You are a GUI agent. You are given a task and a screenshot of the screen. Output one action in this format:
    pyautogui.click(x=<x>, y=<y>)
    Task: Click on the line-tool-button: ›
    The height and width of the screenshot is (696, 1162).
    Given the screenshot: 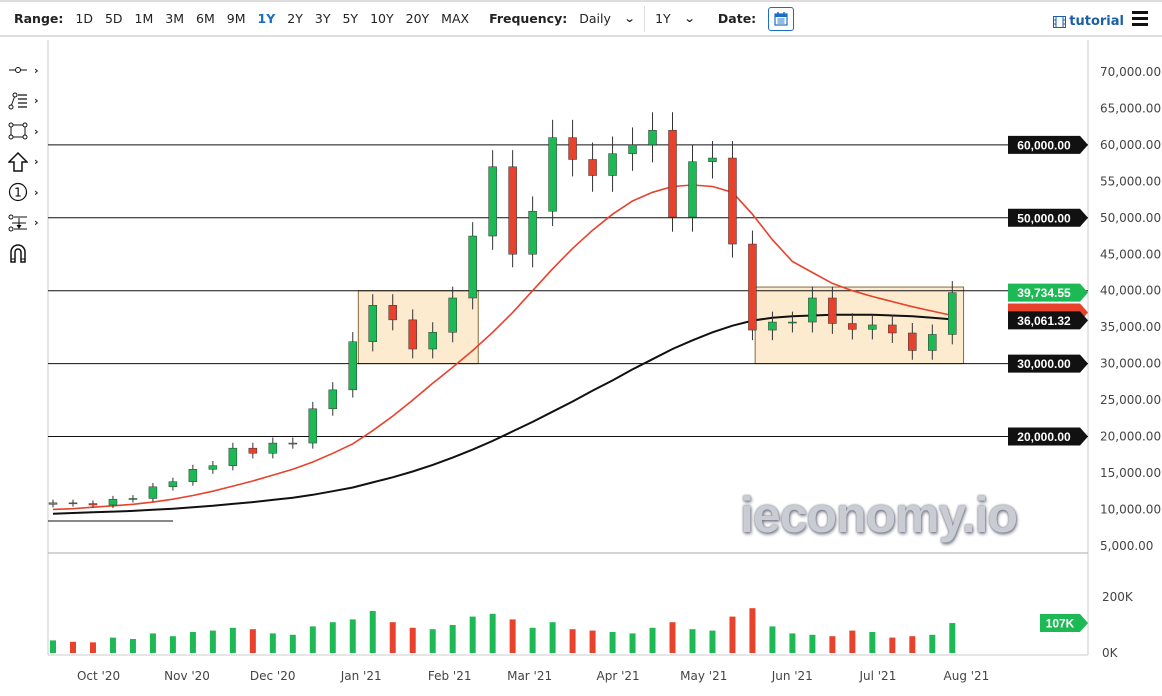 What is the action you would take?
    pyautogui.click(x=23, y=70)
    